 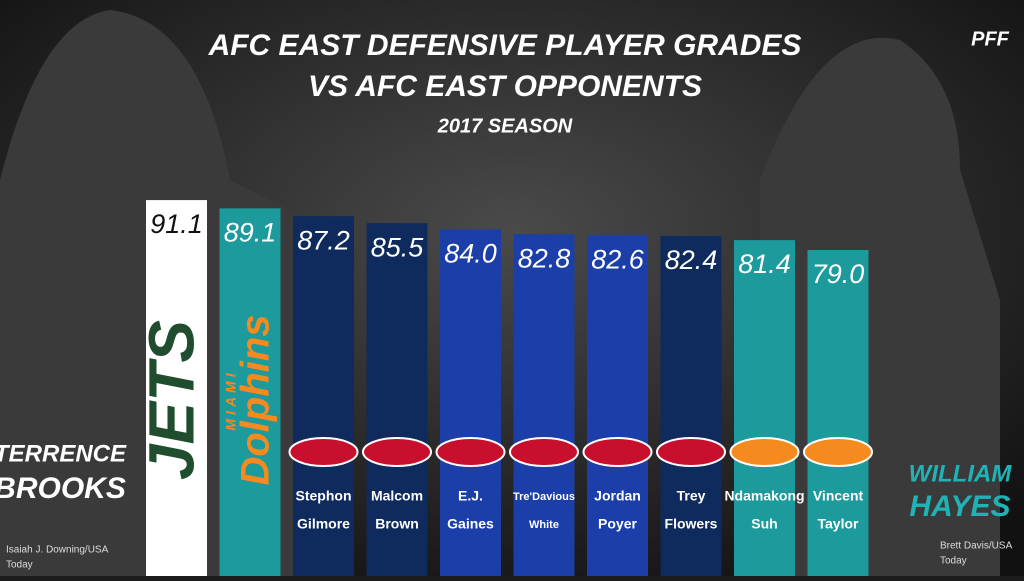 What do you see at coordinates (323, 240) in the screenshot?
I see `value-label: 87.2` at bounding box center [323, 240].